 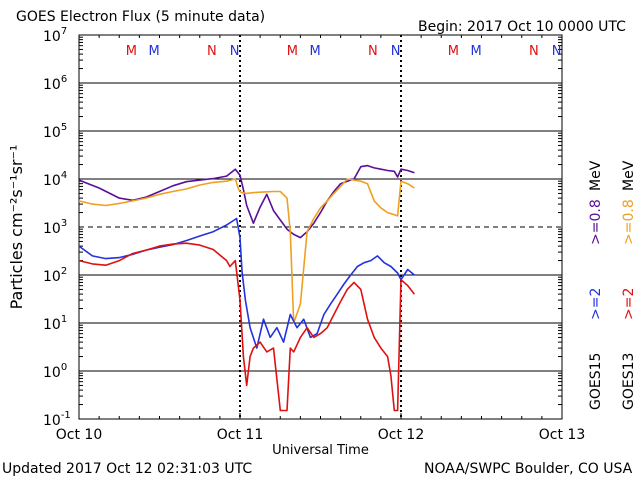 I want to click on x-tick-label: Oct 11, so click(x=240, y=435).